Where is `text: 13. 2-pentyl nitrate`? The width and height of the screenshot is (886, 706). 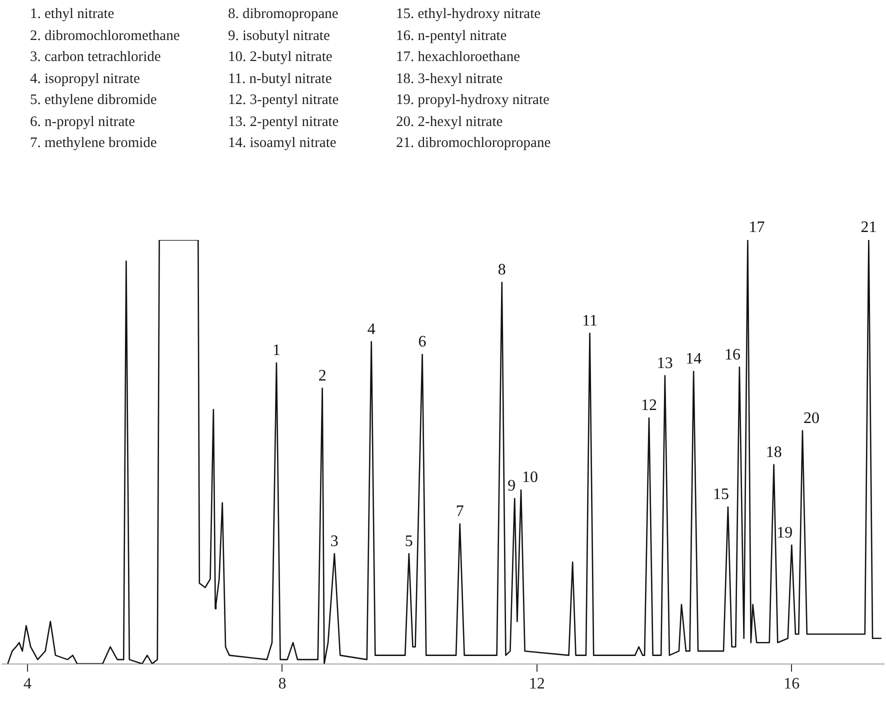
text: 13. 2-pentyl nitrate is located at coordinates (284, 122).